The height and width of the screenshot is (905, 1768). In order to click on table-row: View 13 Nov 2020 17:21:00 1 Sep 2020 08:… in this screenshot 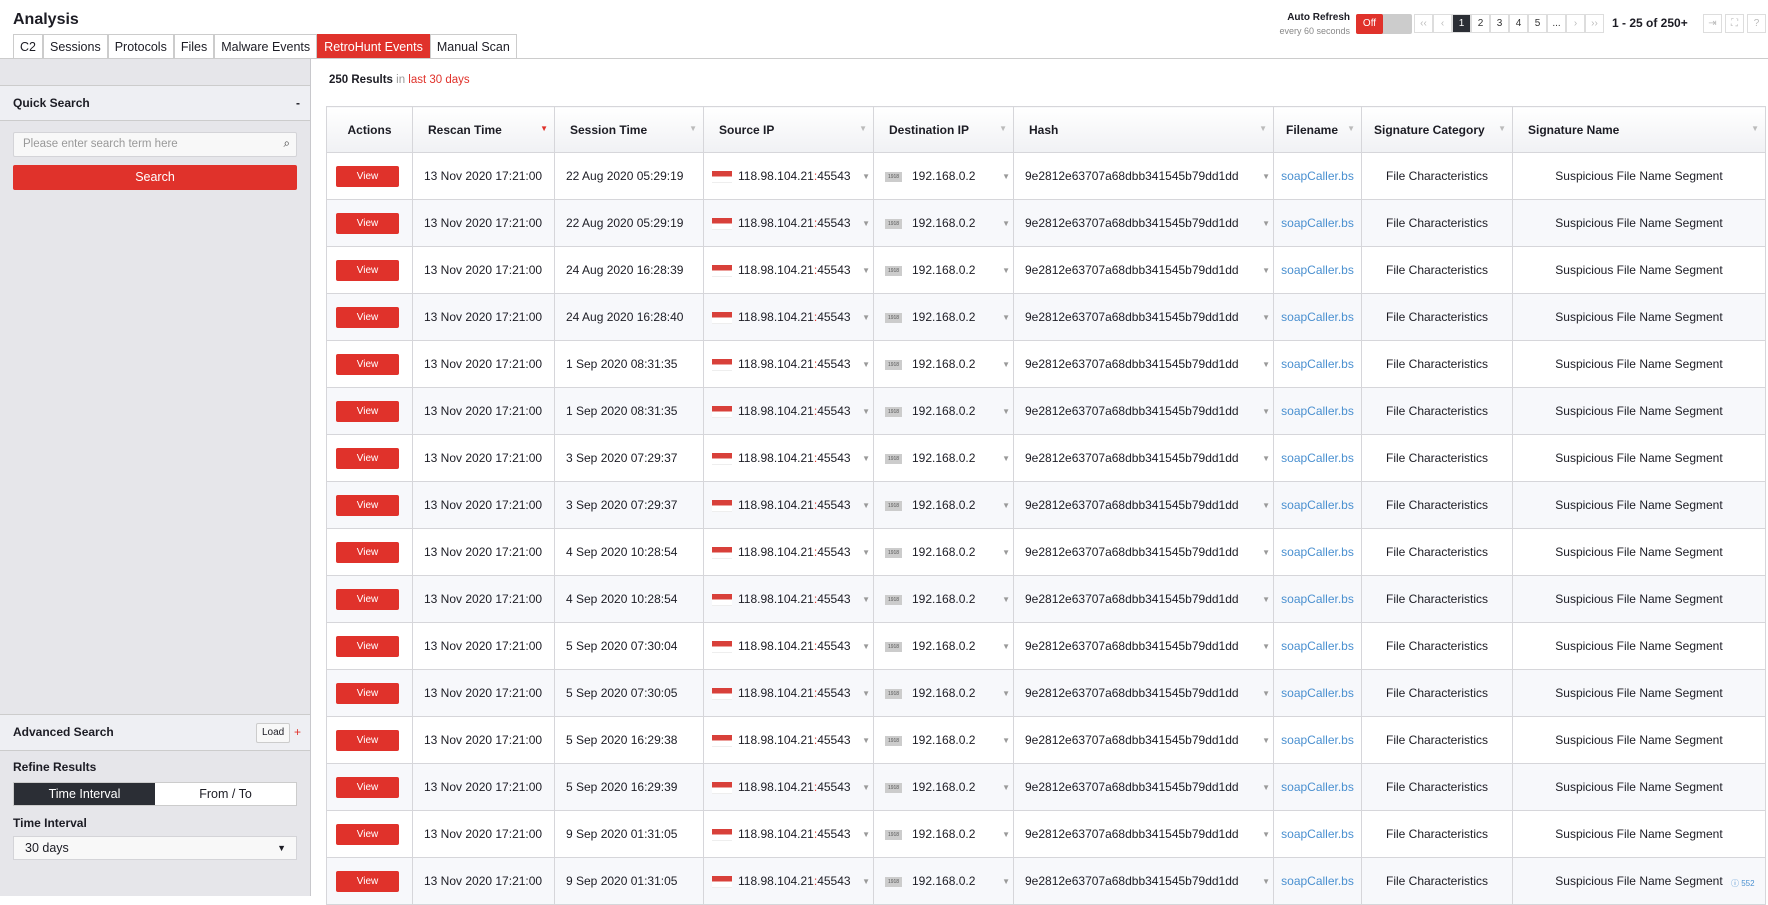, I will do `click(1046, 364)`.